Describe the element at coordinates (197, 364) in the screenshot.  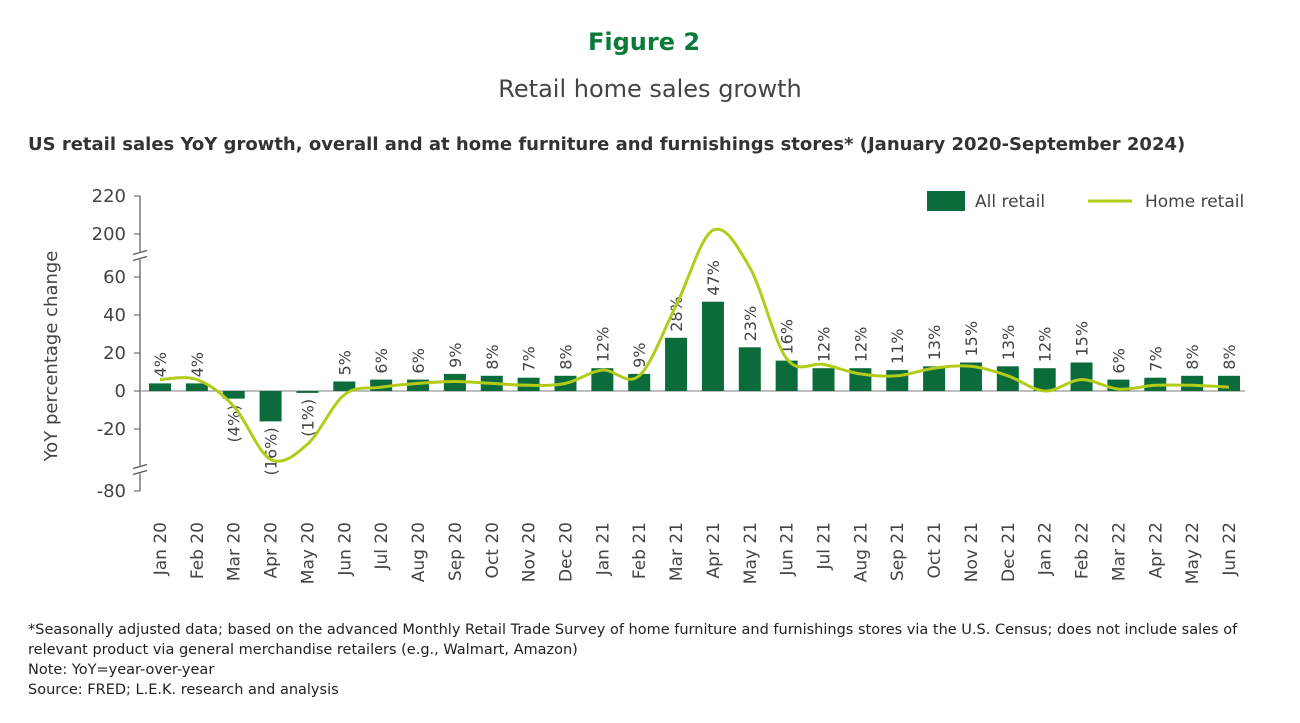
I see `value-label: 4%` at that location.